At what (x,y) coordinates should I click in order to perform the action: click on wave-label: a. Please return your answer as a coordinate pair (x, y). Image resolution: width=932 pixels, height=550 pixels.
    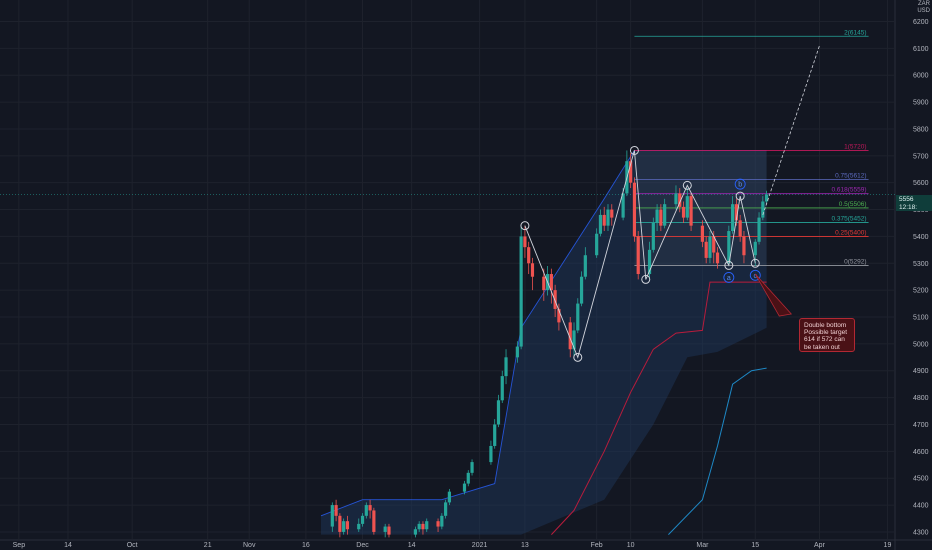
    Looking at the image, I should click on (729, 278).